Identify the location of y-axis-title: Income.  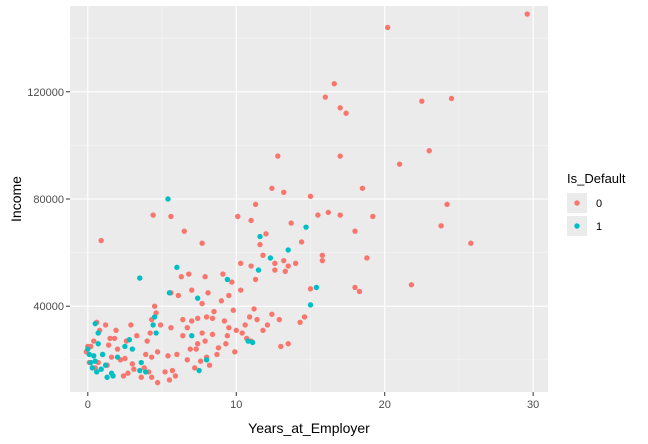
(16, 199).